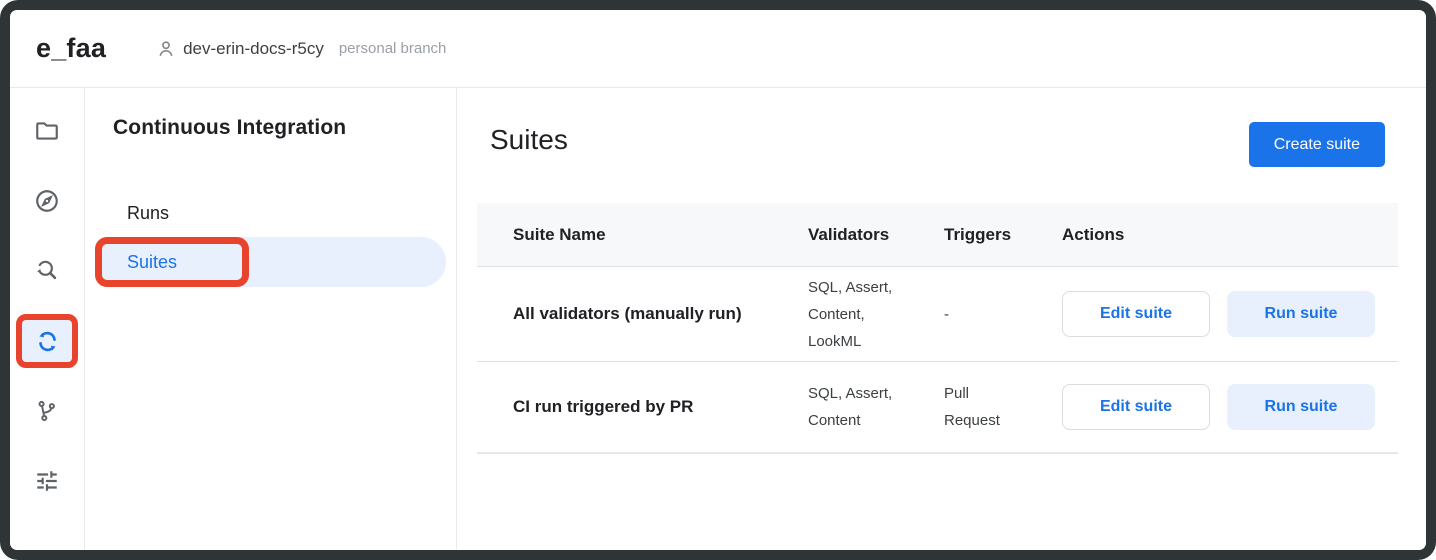 This screenshot has height=560, width=1436. Describe the element at coordinates (71, 48) in the screenshot. I see `project-title: e_faa` at that location.